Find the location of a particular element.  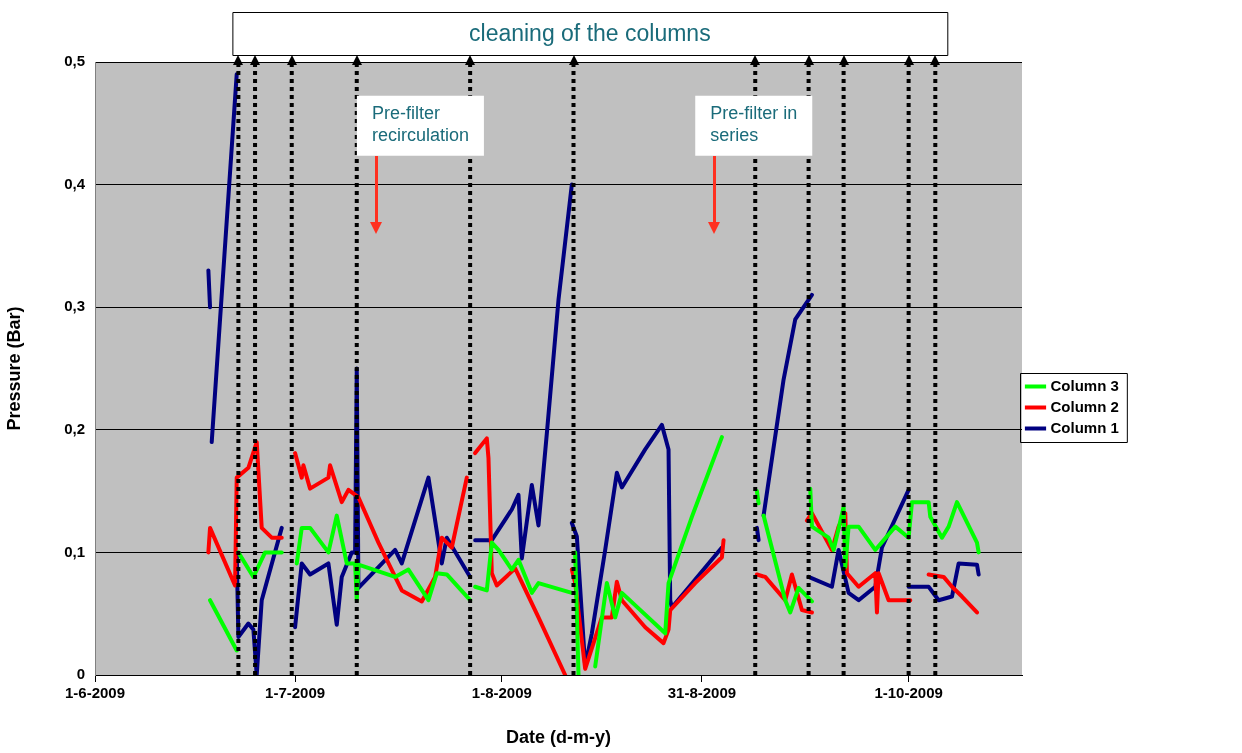

y-tick-label: 0,3 is located at coordinates (74, 306).